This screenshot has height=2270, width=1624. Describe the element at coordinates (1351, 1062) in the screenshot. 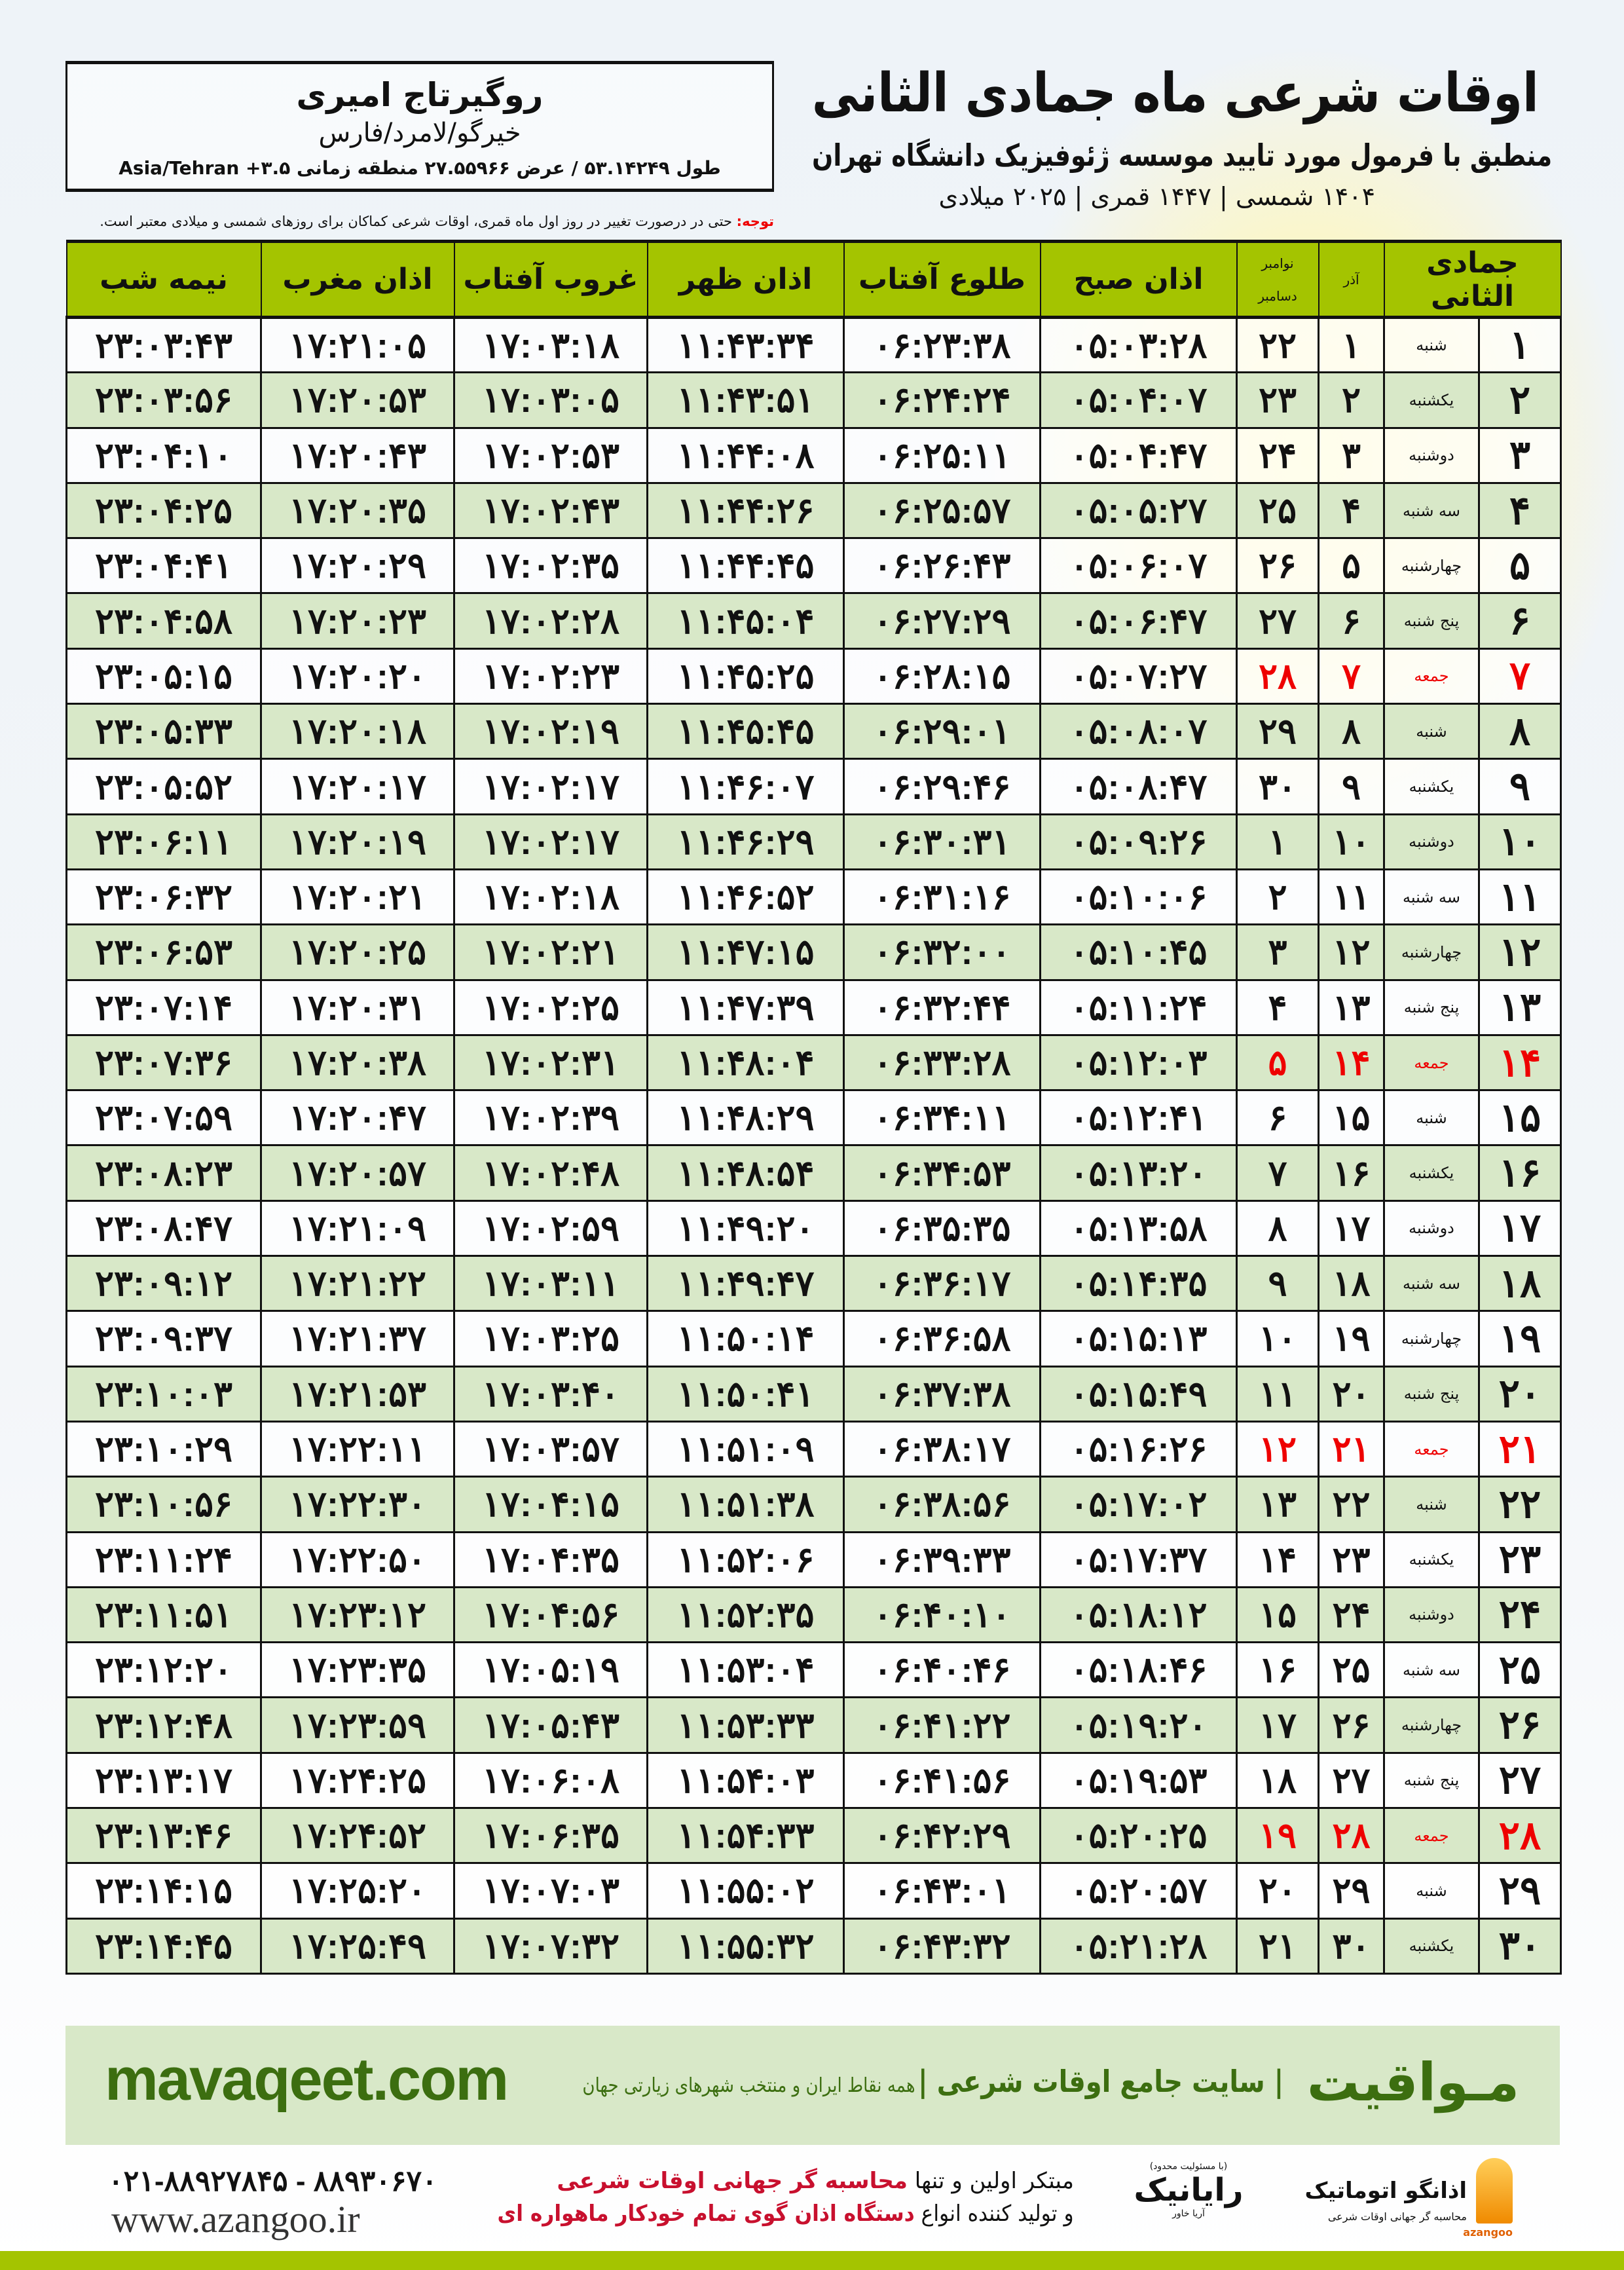

I see `azar-day: ۱۴` at that location.